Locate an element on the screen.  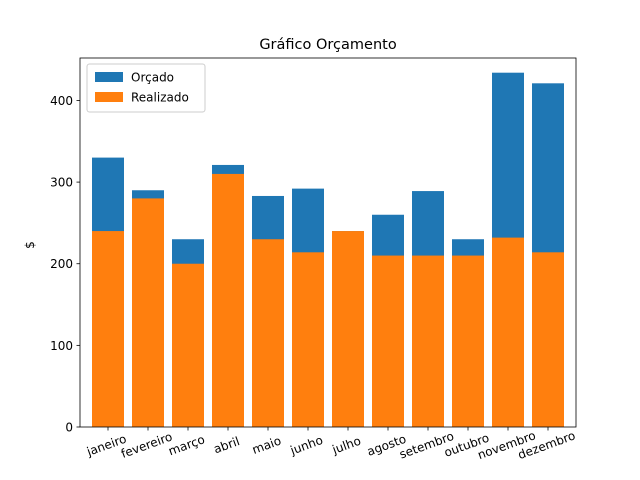
y-tick-label: 300 is located at coordinates (61, 183).